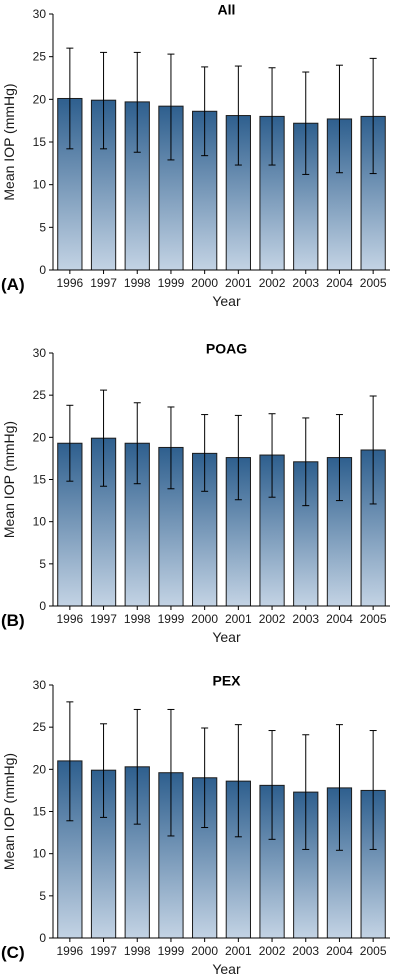 The image size is (400, 978). I want to click on panel-label: (B), so click(13, 620).